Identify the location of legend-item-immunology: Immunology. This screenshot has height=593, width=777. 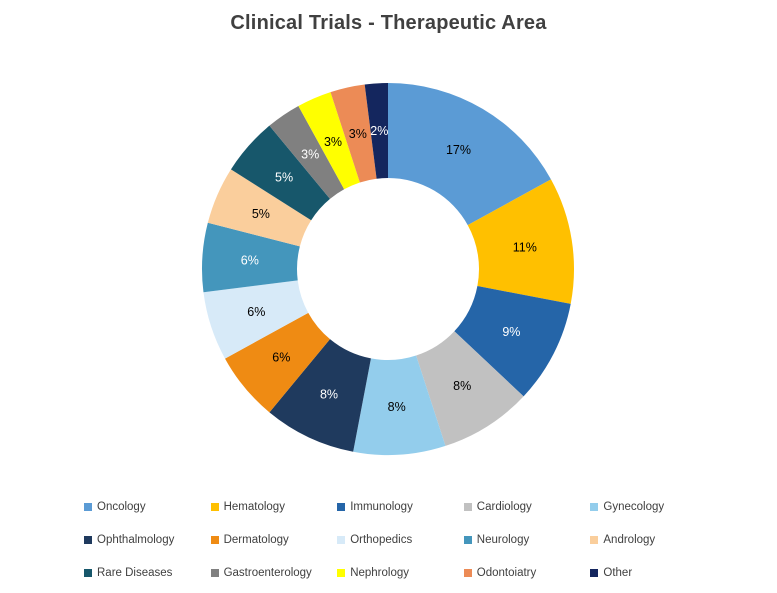
(400, 507).